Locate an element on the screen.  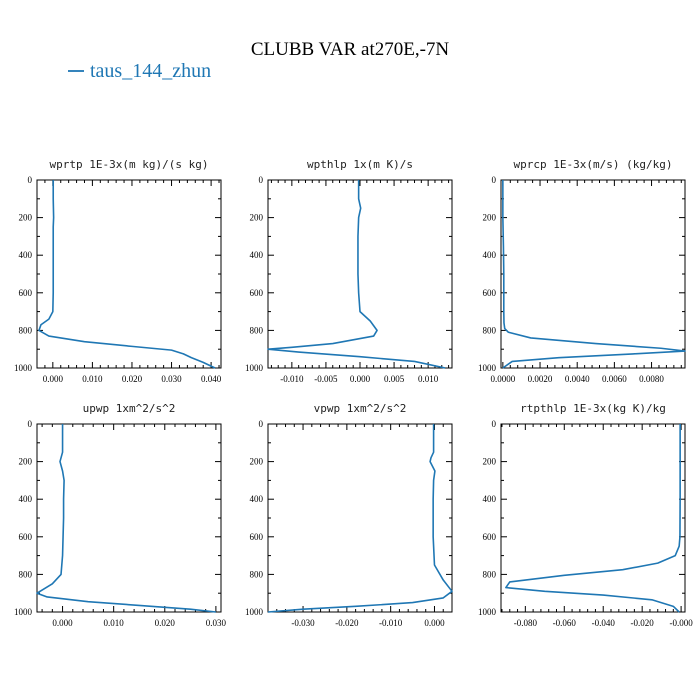
x-tick-label: 0.0020 is located at coordinates (540, 379).